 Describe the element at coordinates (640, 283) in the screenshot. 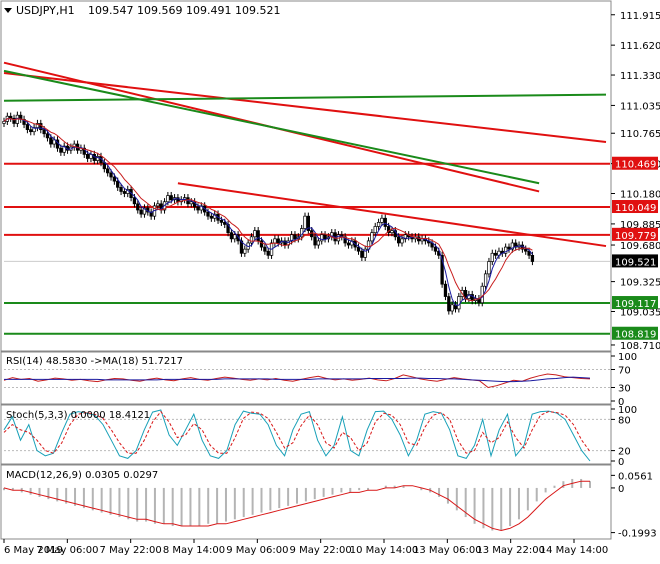

I see `price-tick-label: 109.325` at that location.